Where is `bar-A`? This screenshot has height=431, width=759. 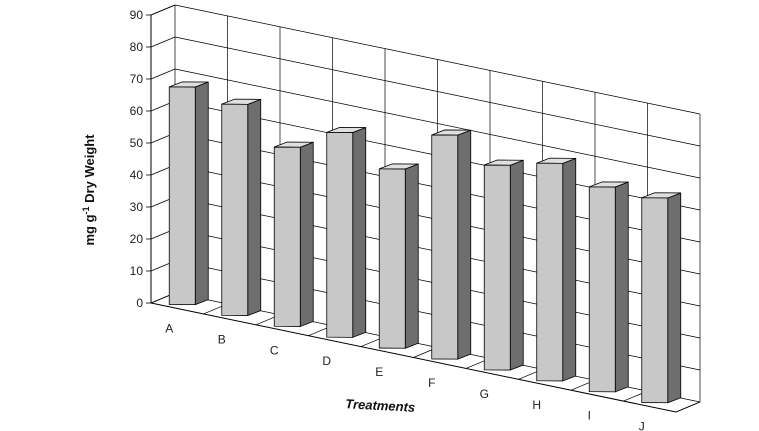
bar-A is located at coordinates (188, 193).